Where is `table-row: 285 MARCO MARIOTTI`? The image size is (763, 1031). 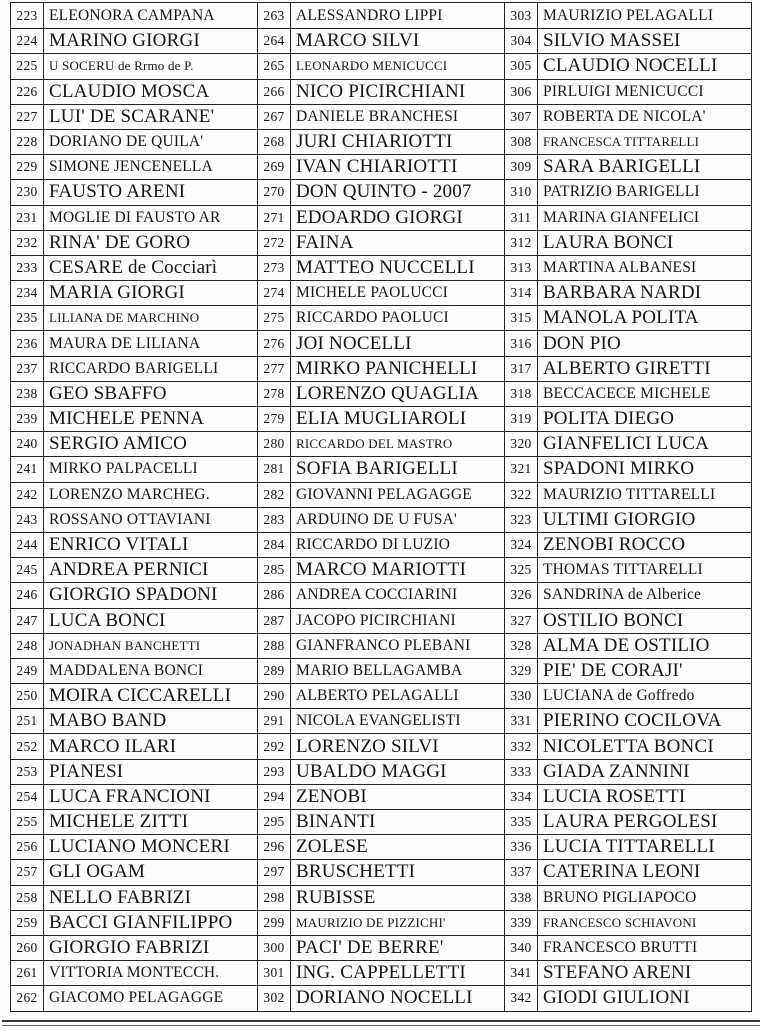 table-row: 285 MARCO MARIOTTI is located at coordinates (381, 570).